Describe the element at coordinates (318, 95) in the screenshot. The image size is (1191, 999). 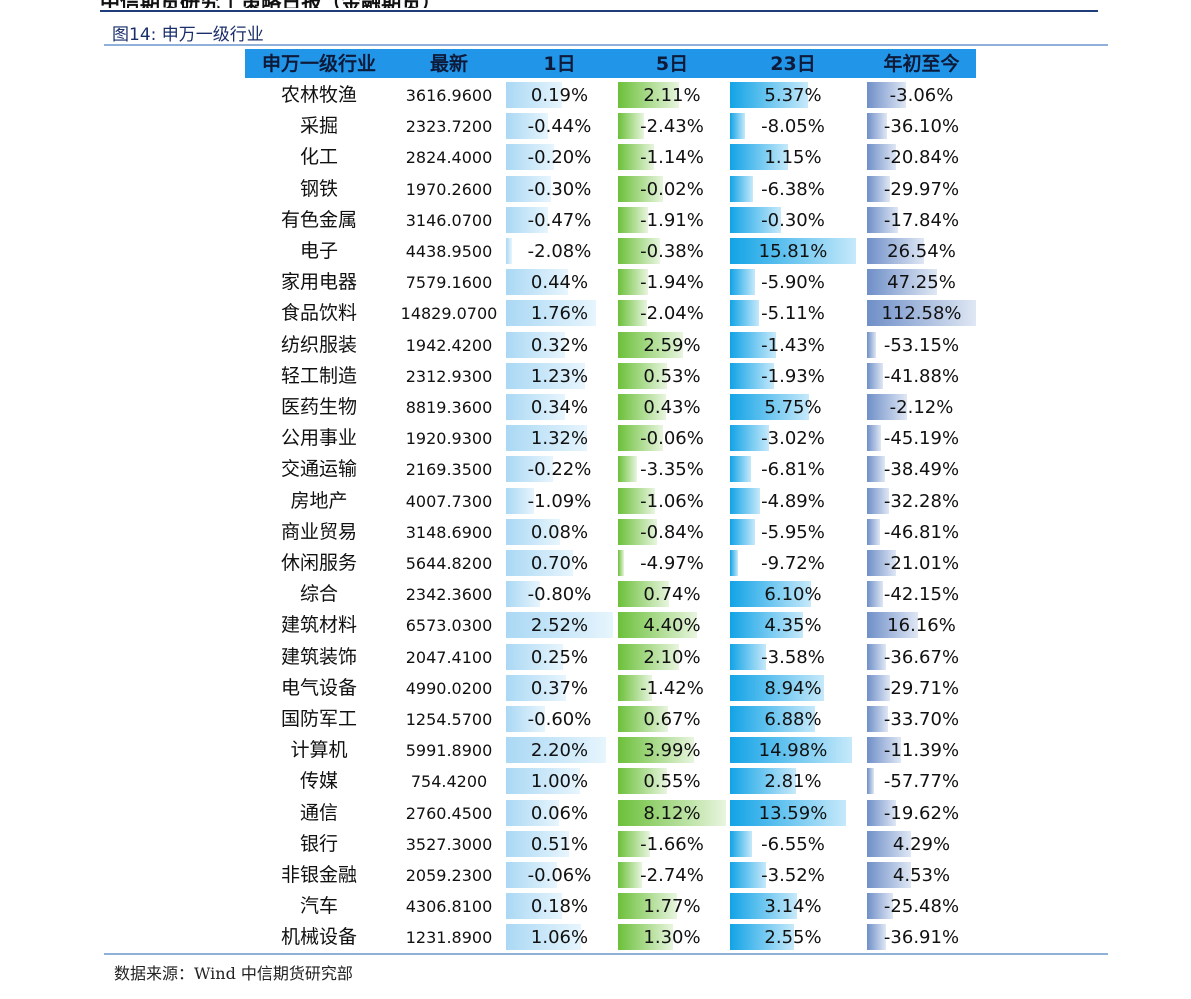
I see `industry-name: 农林牧渔` at that location.